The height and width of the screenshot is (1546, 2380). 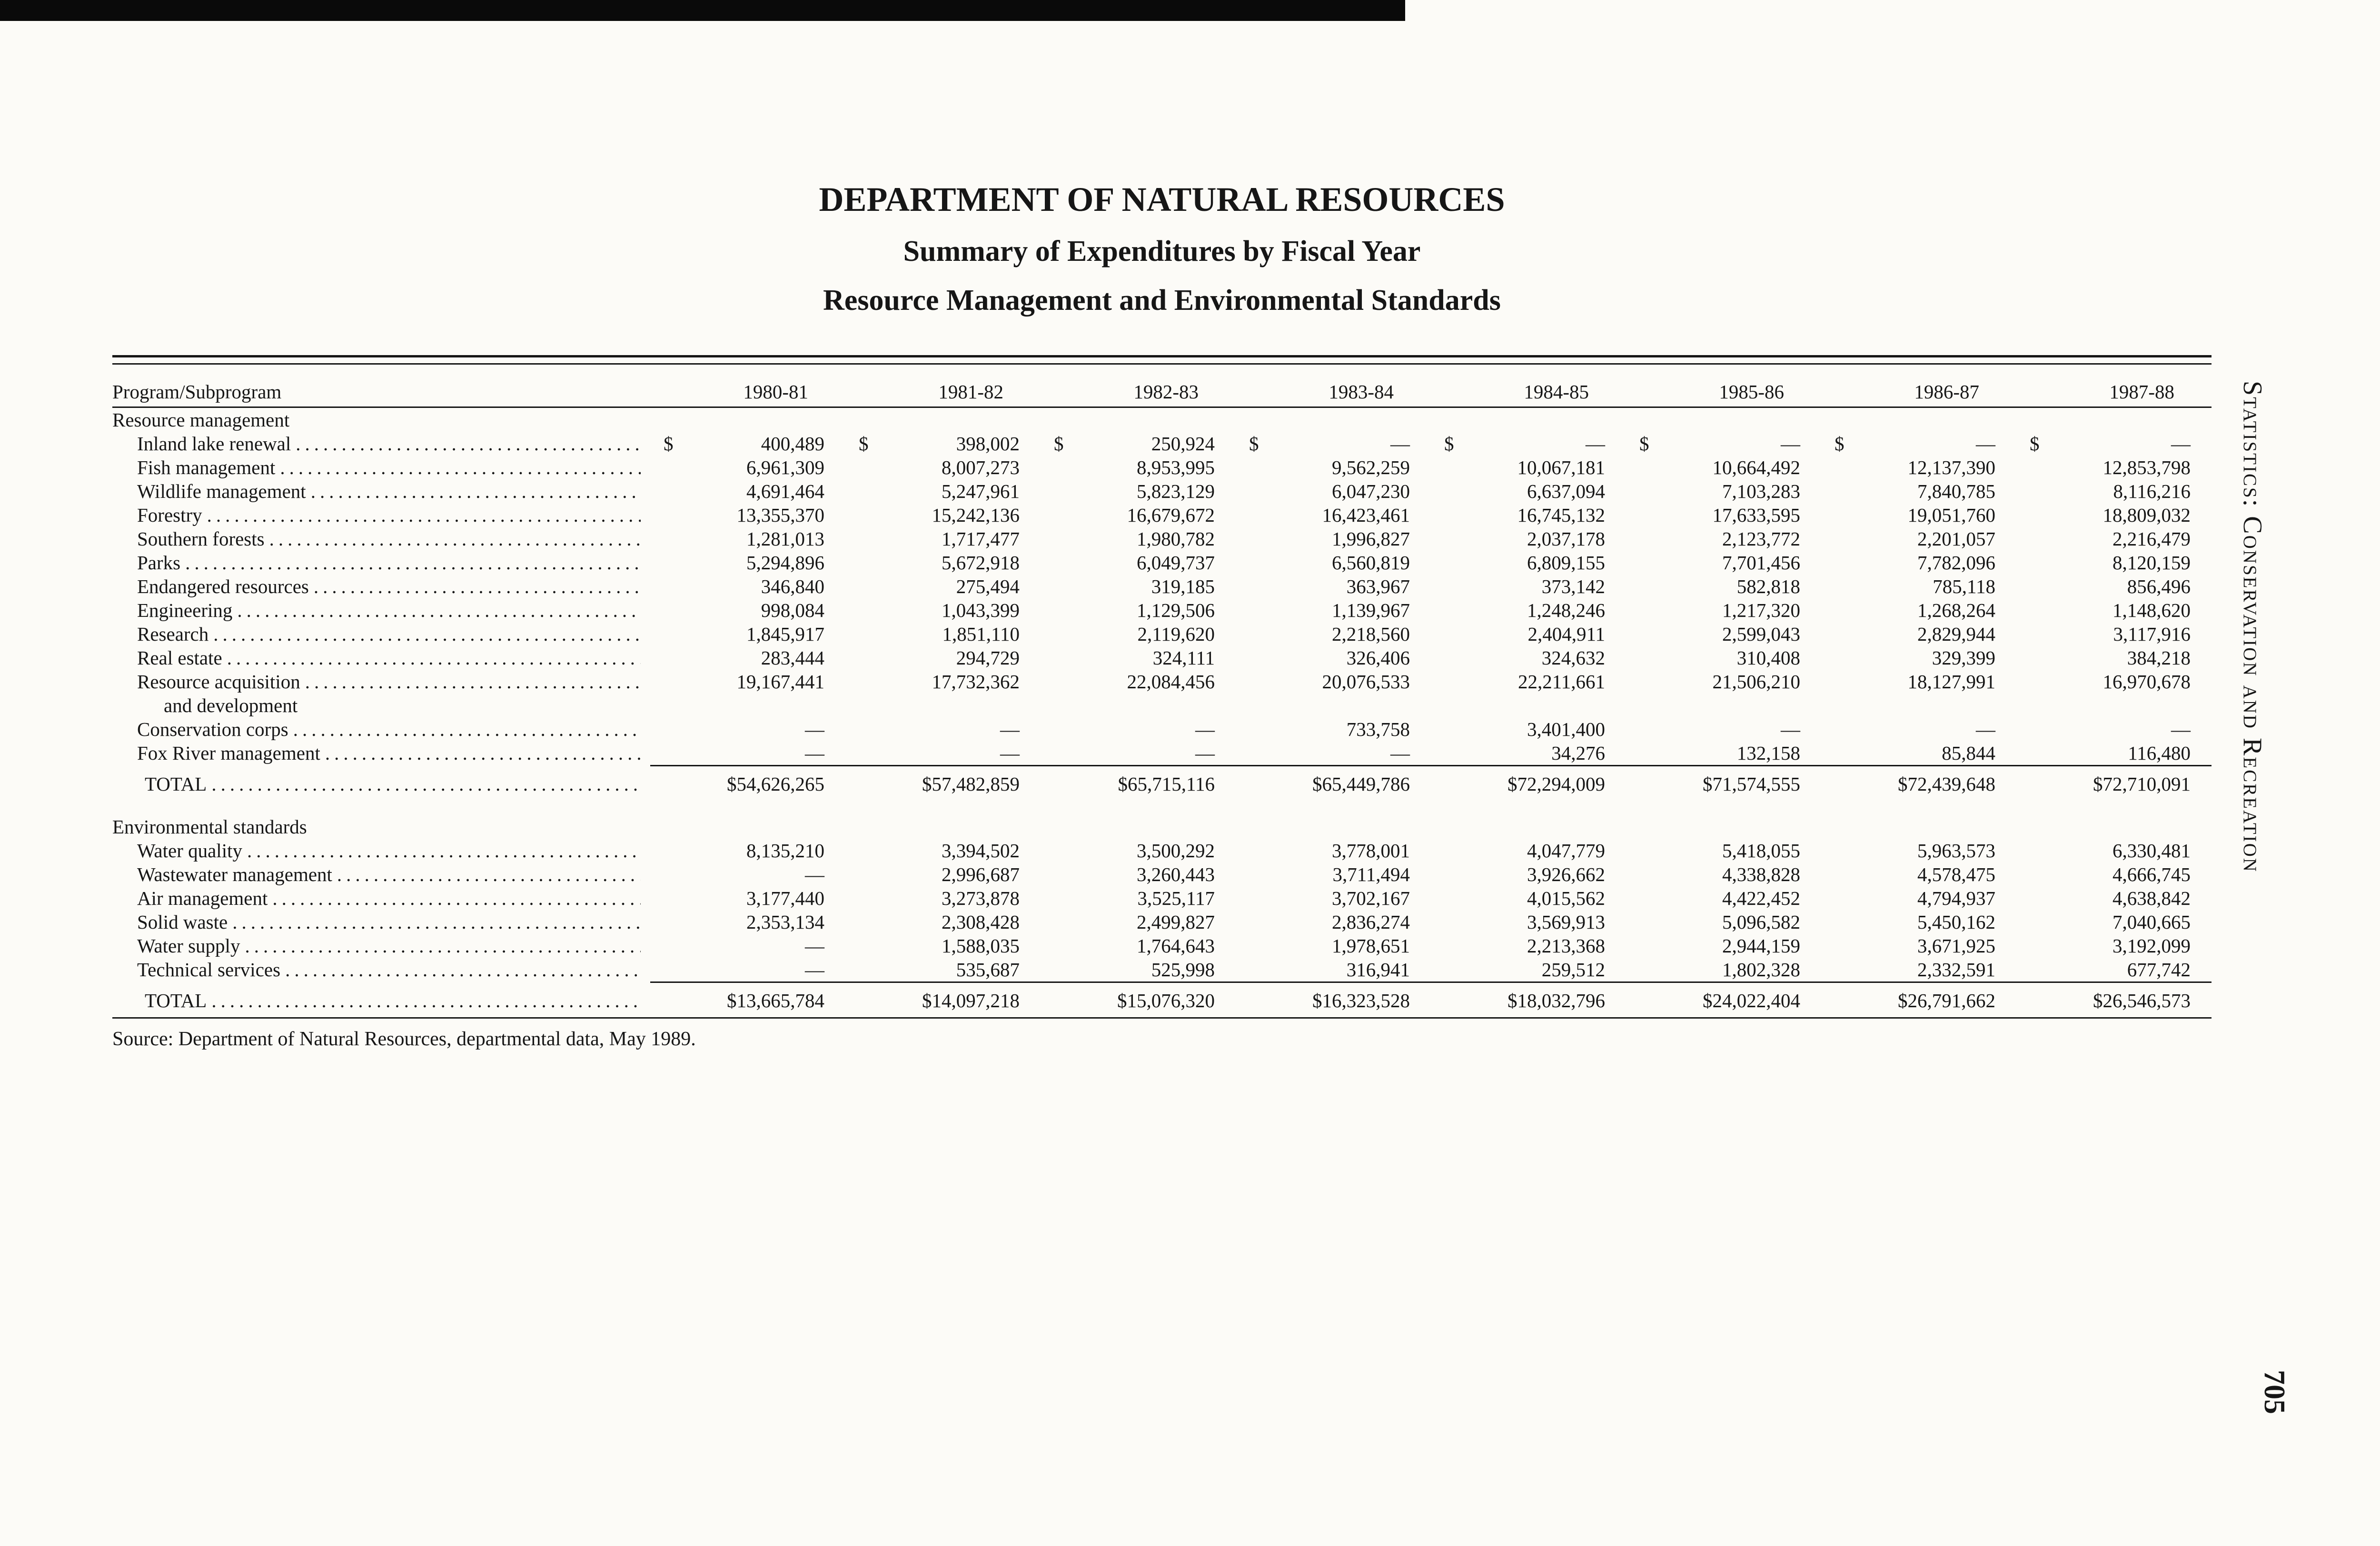 I want to click on table-bottom-rule, so click(x=1161, y=1018).